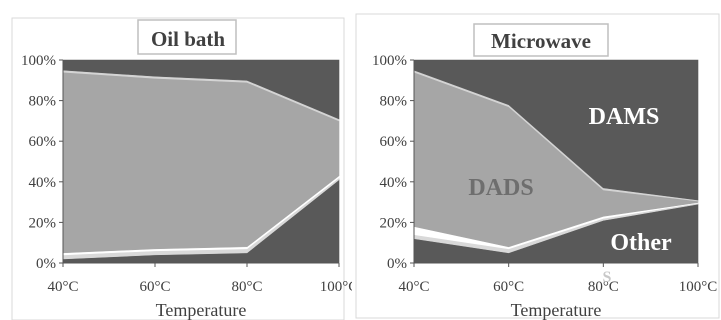 The height and width of the screenshot is (320, 721). I want to click on area-label-dams: DAMS, so click(624, 117).